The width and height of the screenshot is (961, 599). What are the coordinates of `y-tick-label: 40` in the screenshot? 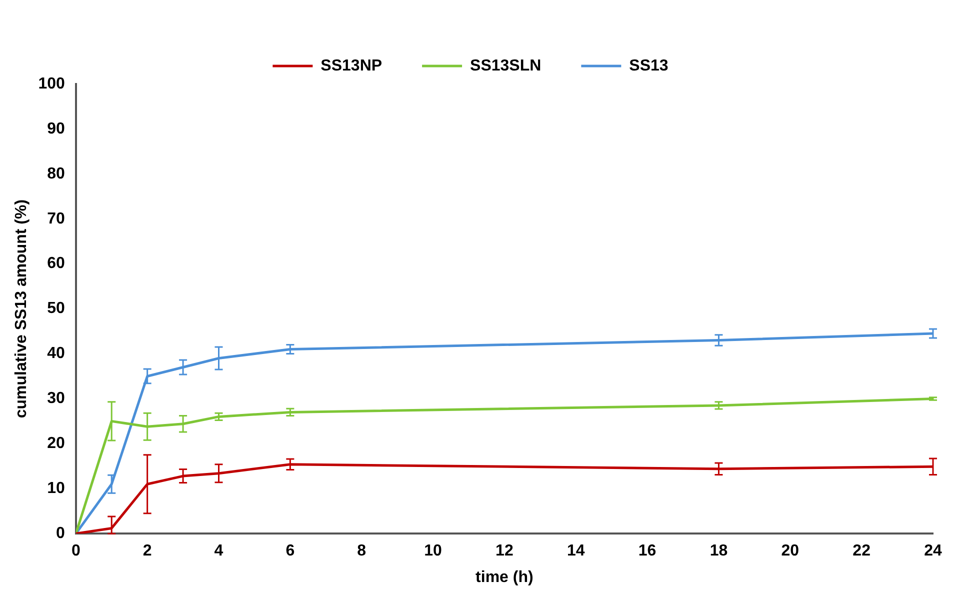 It's located at (56, 353).